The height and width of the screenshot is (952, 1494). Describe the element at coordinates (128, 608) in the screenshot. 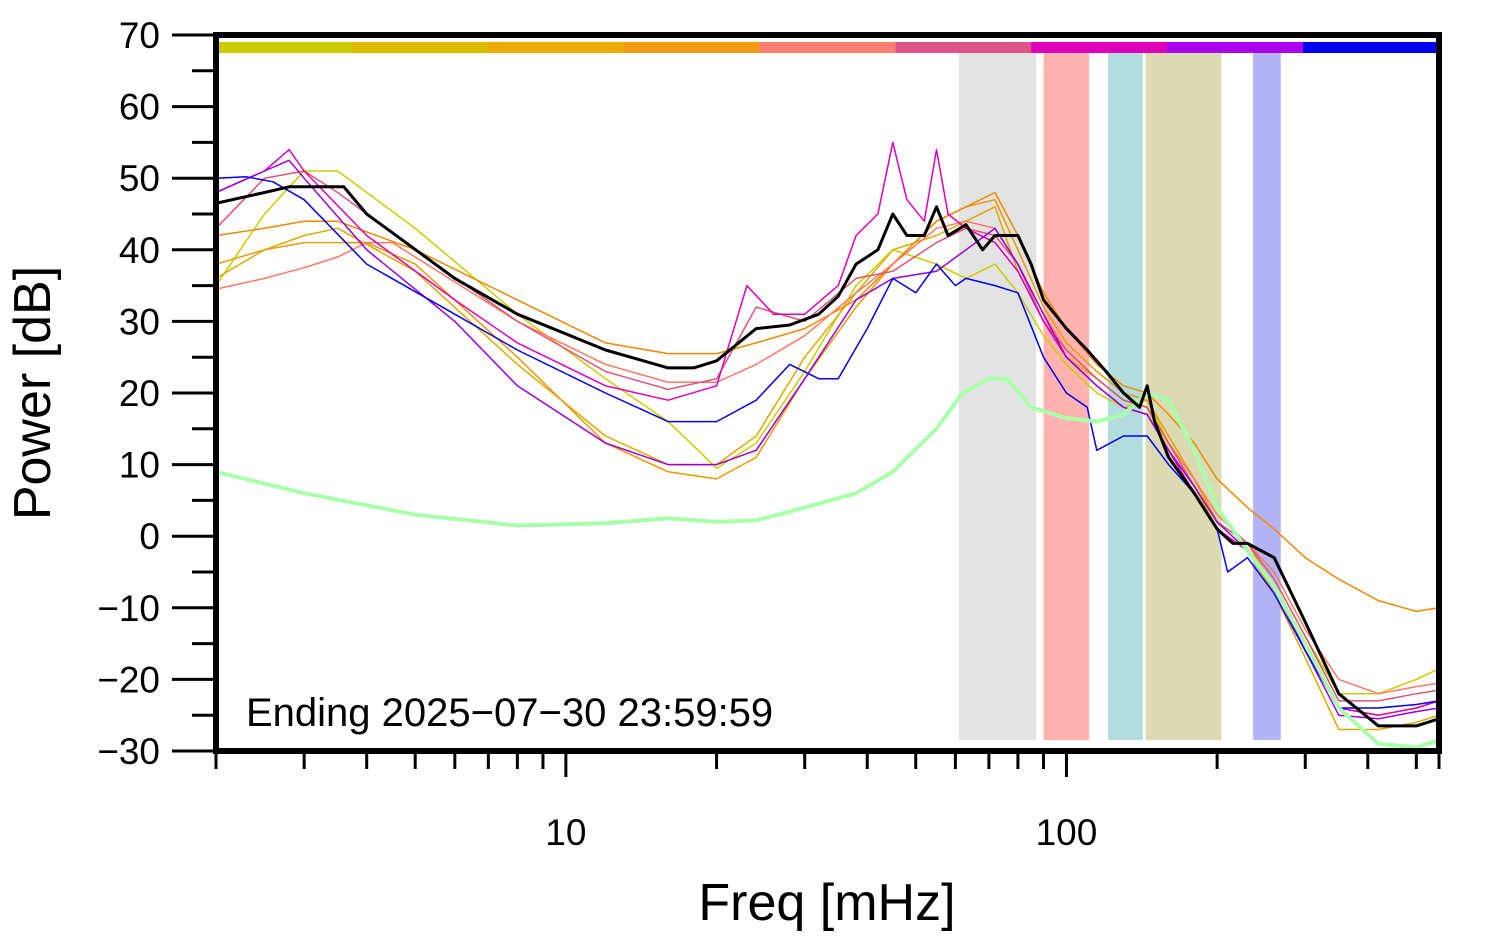

I see `y-tick-label: −10` at that location.